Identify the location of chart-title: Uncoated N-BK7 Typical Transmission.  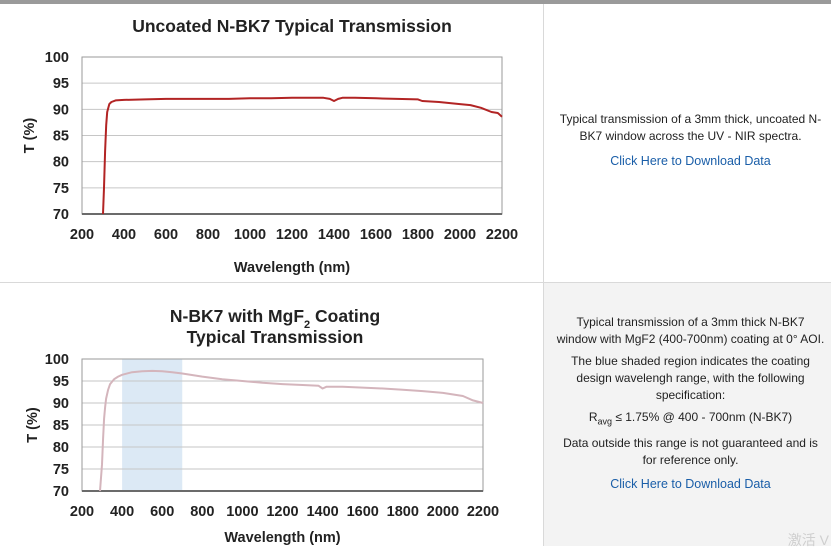
(292, 26).